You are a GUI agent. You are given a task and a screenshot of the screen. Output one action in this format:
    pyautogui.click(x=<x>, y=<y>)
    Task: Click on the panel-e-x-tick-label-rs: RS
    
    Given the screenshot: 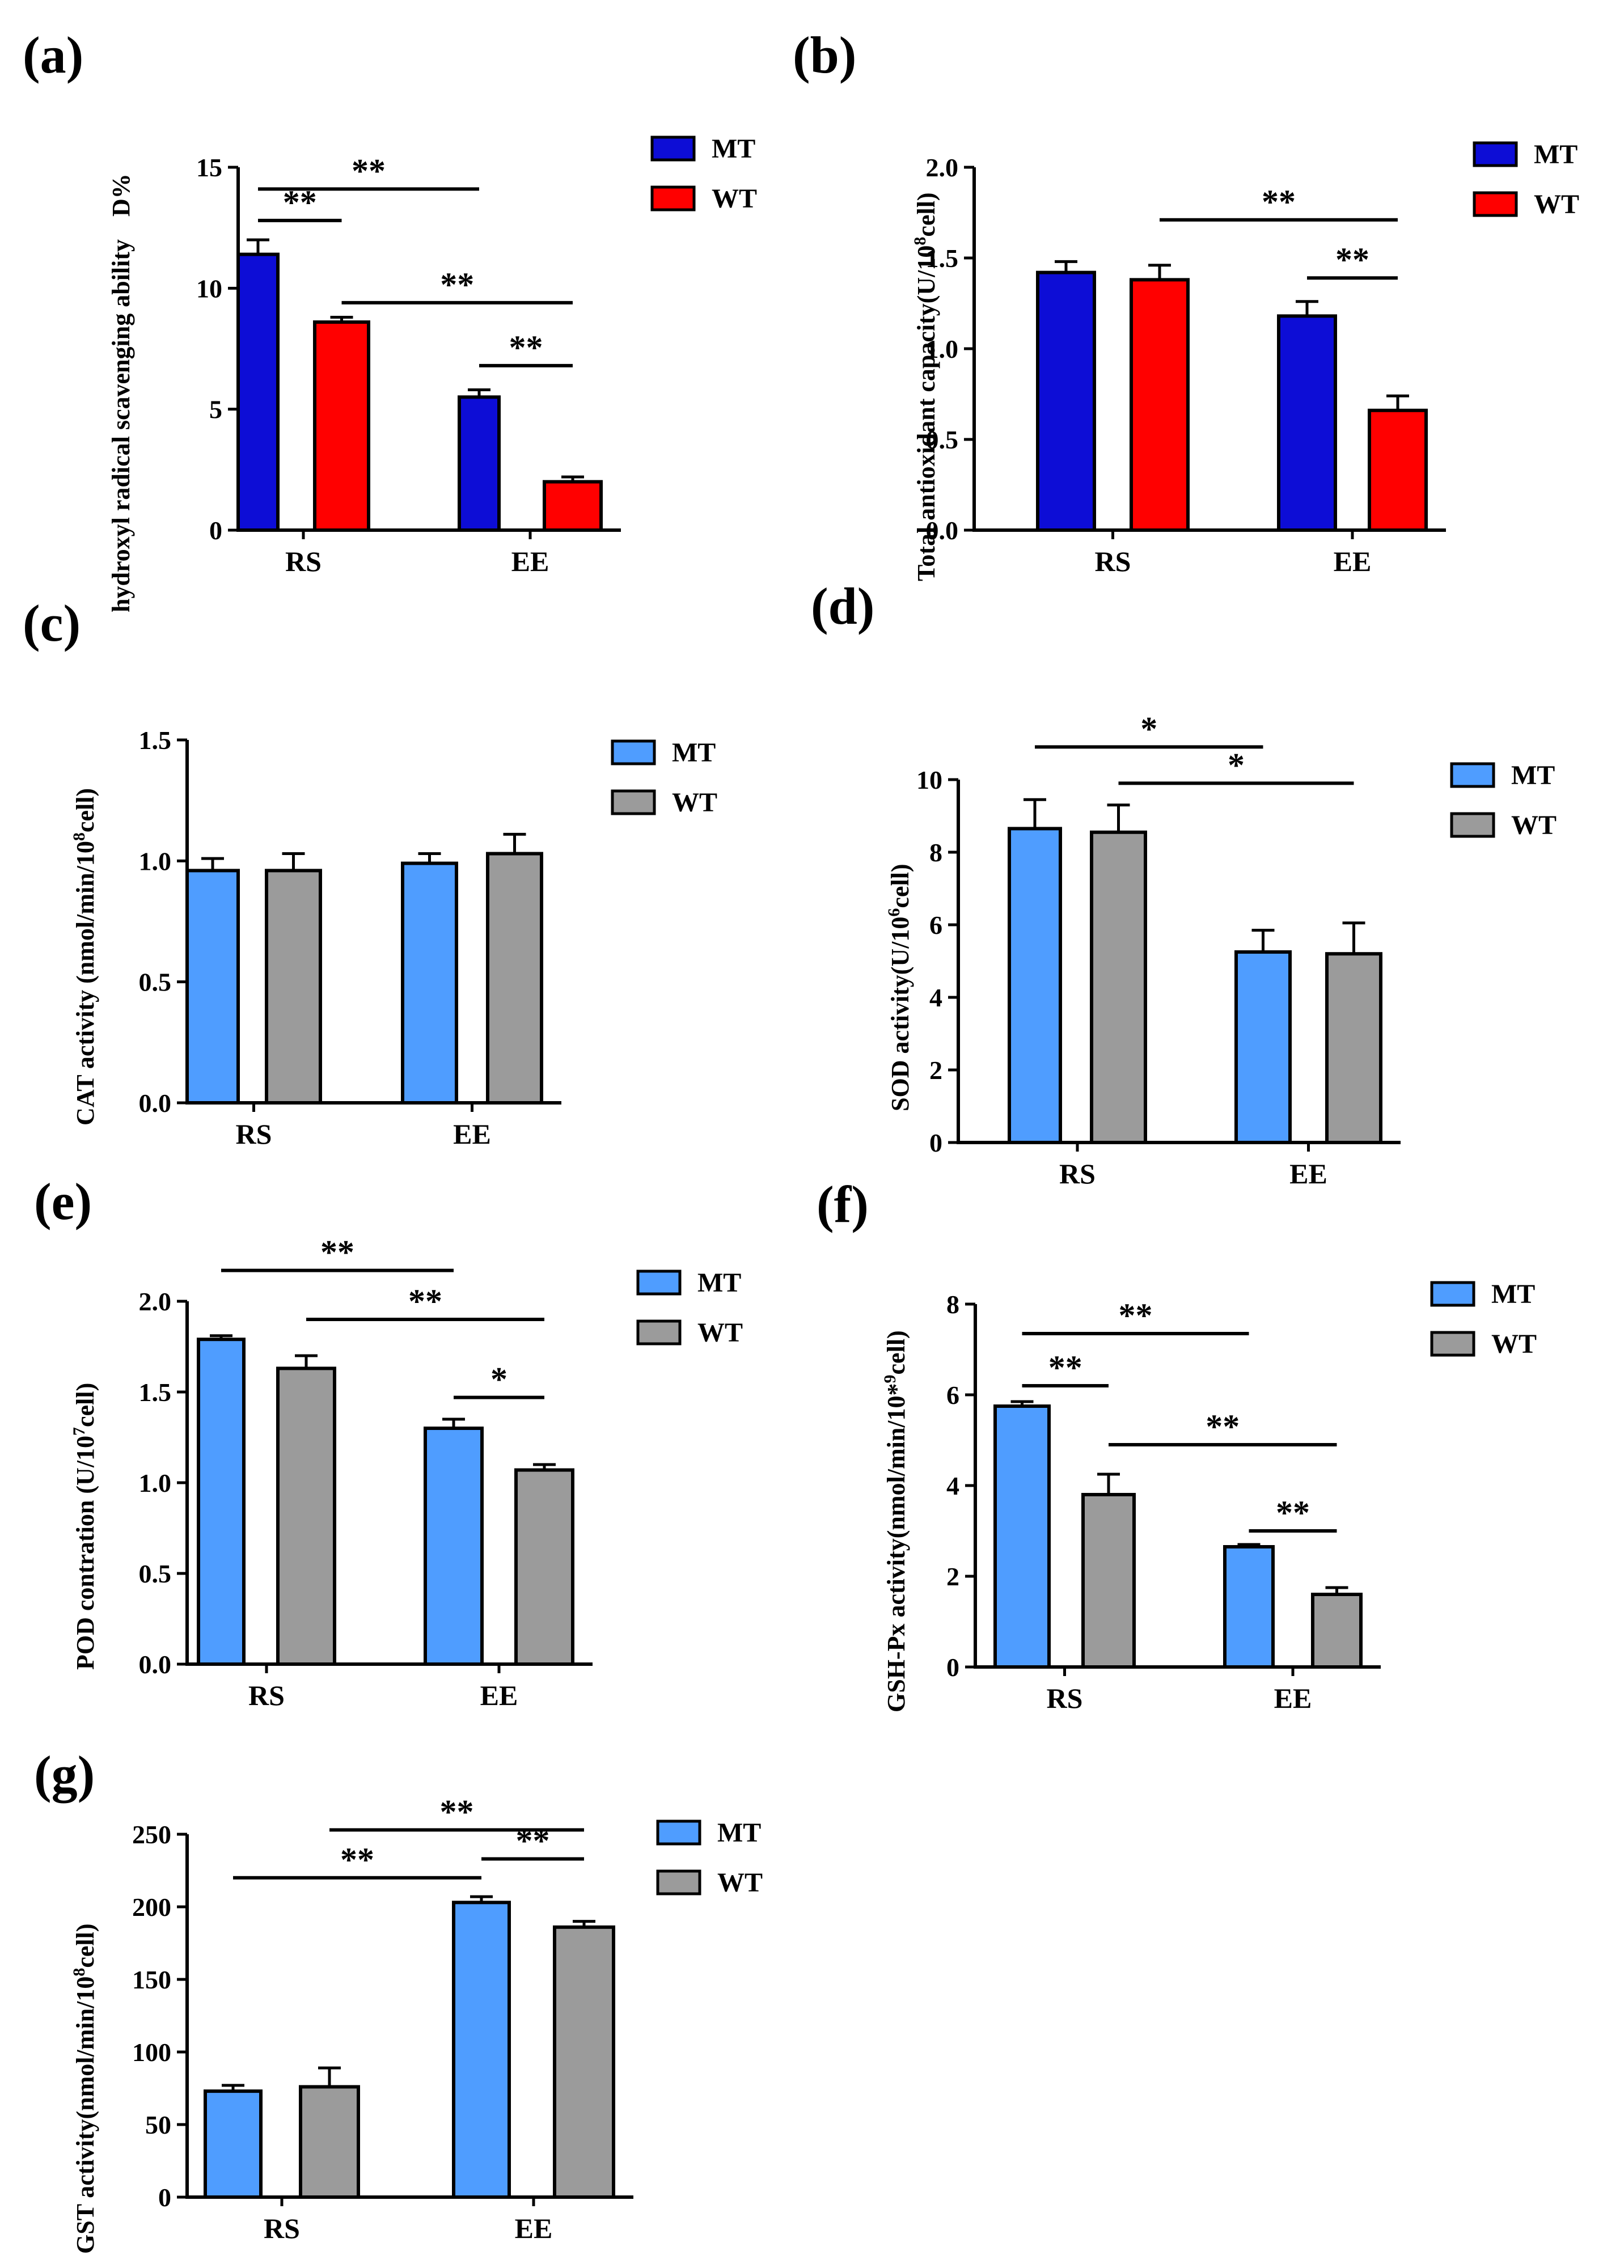 What is the action you would take?
    pyautogui.click(x=267, y=1695)
    